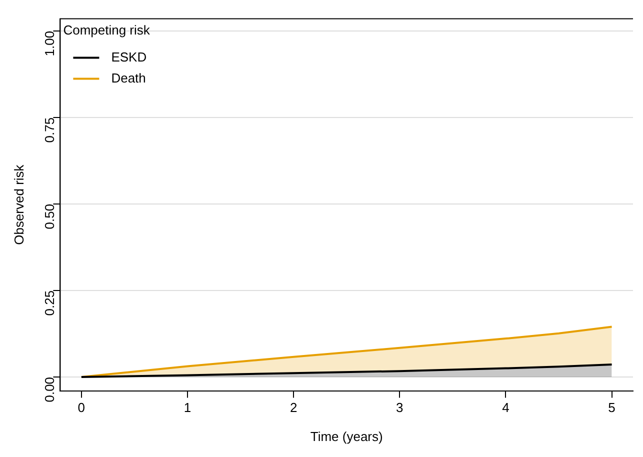 Image resolution: width=643 pixels, height=457 pixels. What do you see at coordinates (18, 204) in the screenshot?
I see `y-axis-title: Observed risk` at bounding box center [18, 204].